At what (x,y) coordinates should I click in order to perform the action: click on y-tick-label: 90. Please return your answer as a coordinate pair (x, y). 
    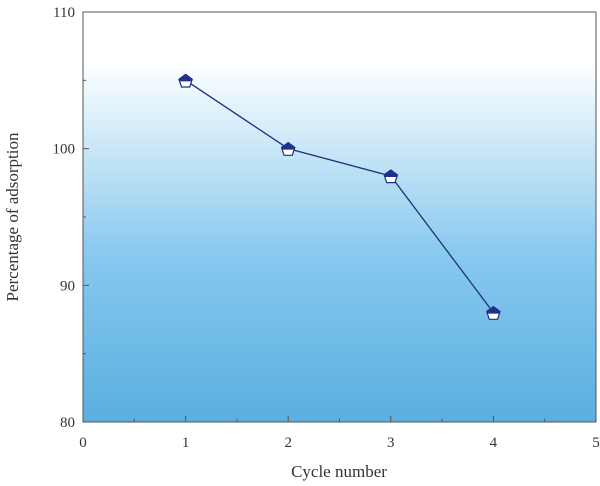
    Looking at the image, I should click on (67, 286).